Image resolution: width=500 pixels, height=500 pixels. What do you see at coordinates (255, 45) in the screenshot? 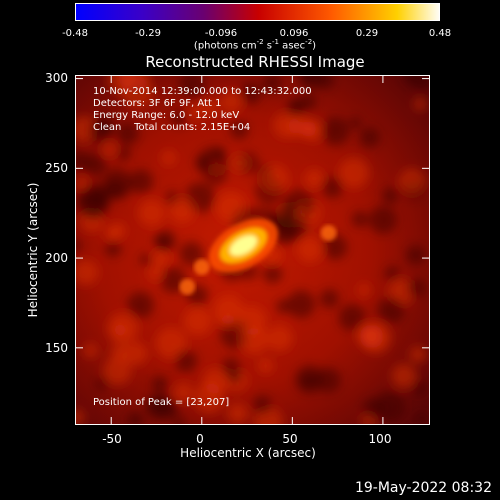
I see `colorbar-units: (photons cm-2 s-1 asec-2)` at bounding box center [255, 45].